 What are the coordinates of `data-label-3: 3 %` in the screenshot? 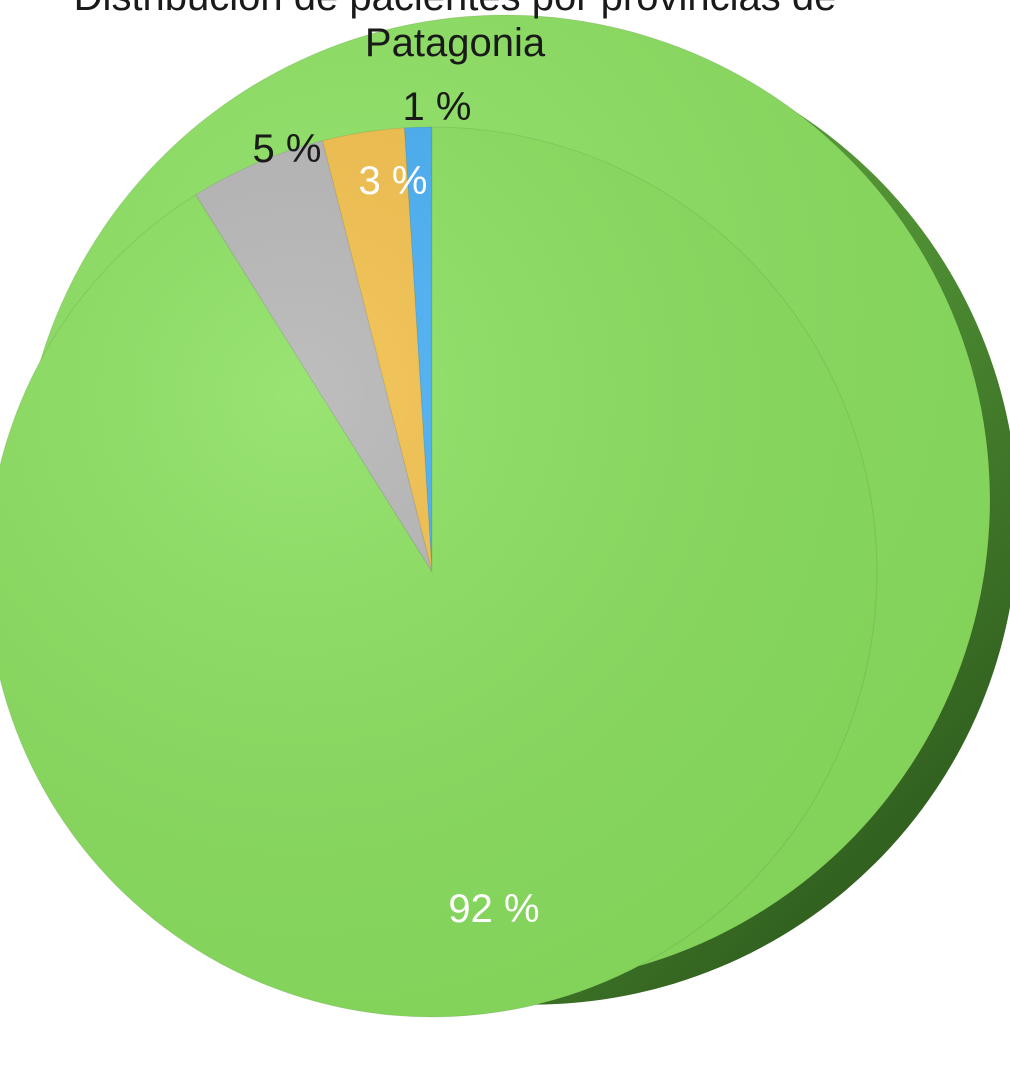 It's located at (393, 181).